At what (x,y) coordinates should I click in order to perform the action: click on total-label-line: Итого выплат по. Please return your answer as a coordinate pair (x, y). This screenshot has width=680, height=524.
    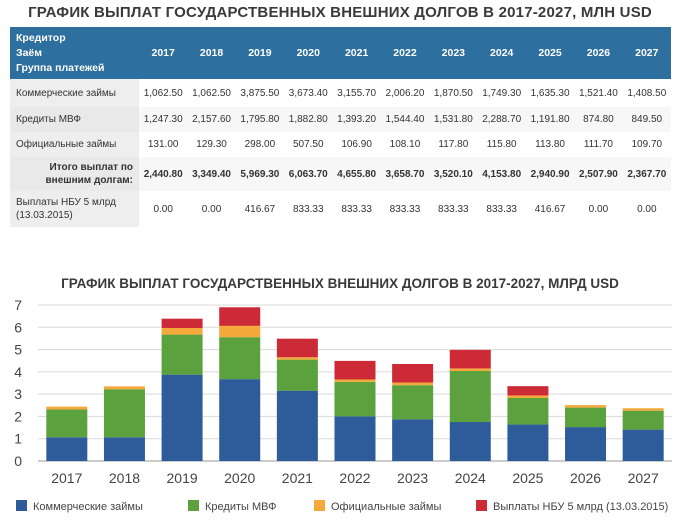
    Looking at the image, I should click on (91, 167).